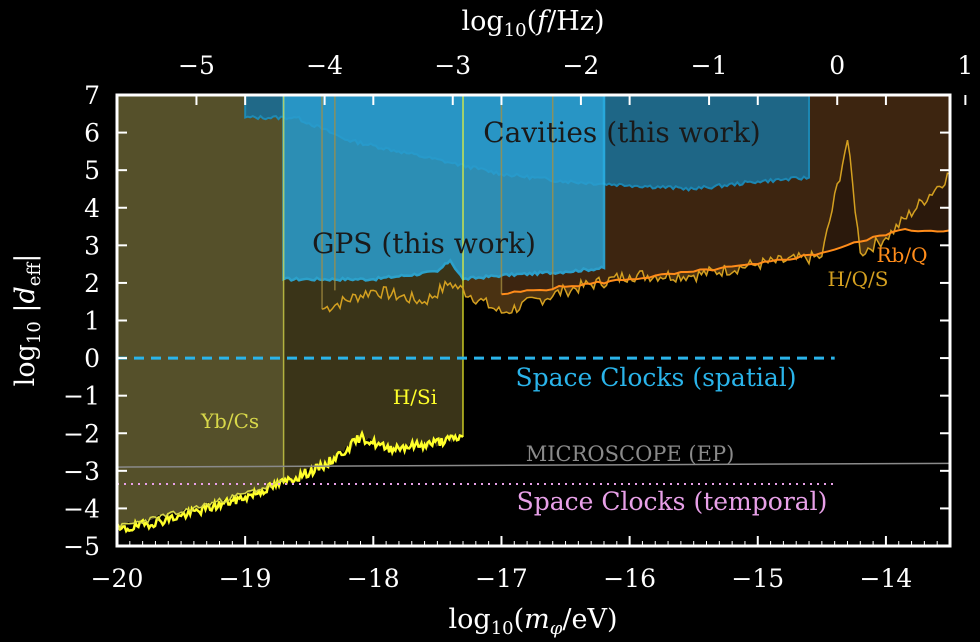  What do you see at coordinates (501, 578) in the screenshot?
I see `x-tick-label: −17` at bounding box center [501, 578].